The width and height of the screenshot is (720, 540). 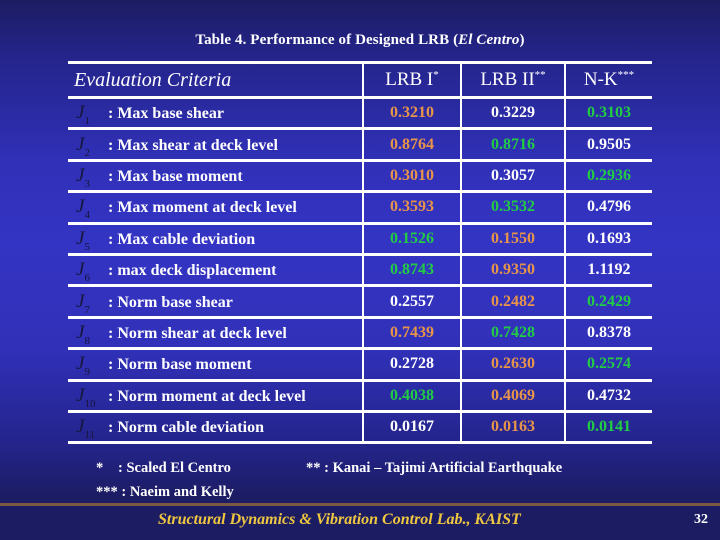 What do you see at coordinates (512, 239) in the screenshot?
I see `lrb2-value: 0.1550` at bounding box center [512, 239].